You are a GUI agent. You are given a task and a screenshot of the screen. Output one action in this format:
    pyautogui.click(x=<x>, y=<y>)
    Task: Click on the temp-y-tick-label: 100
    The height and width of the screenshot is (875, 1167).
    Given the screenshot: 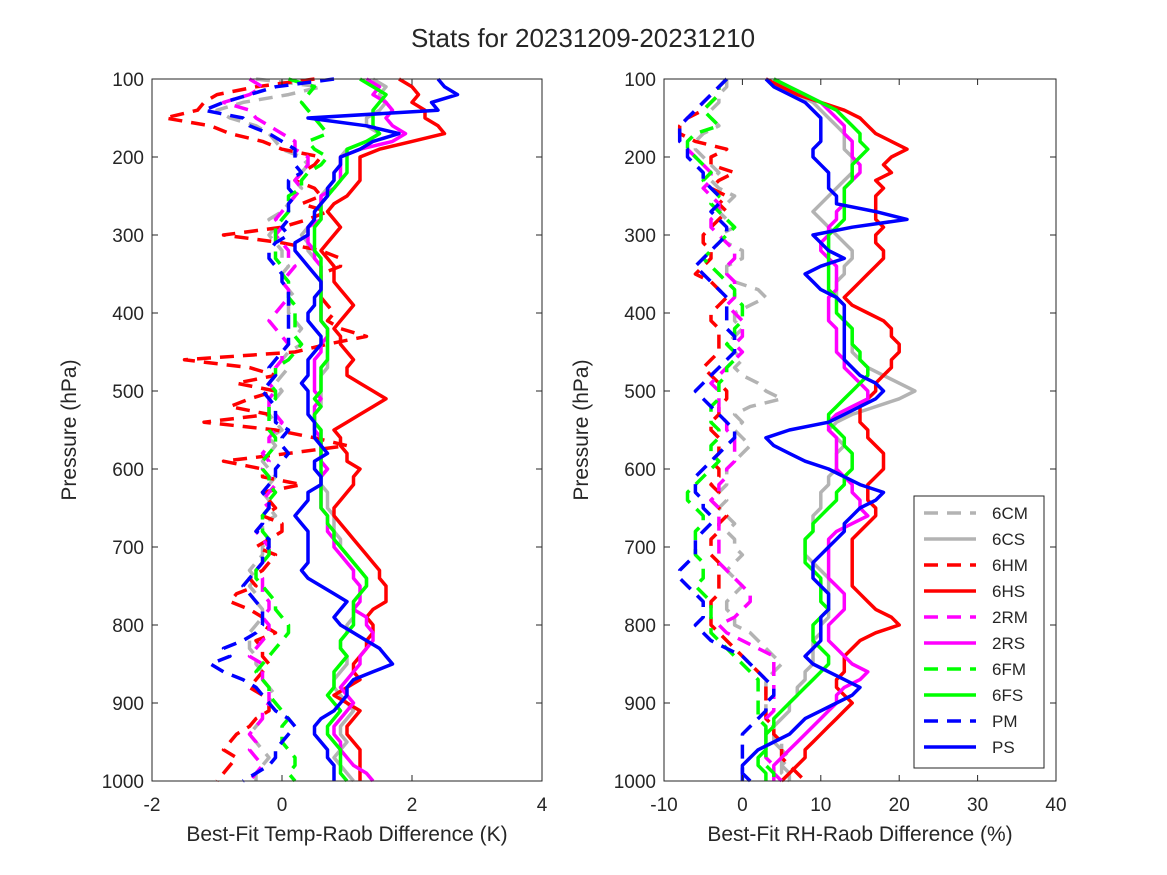 What is the action you would take?
    pyautogui.click(x=128, y=80)
    